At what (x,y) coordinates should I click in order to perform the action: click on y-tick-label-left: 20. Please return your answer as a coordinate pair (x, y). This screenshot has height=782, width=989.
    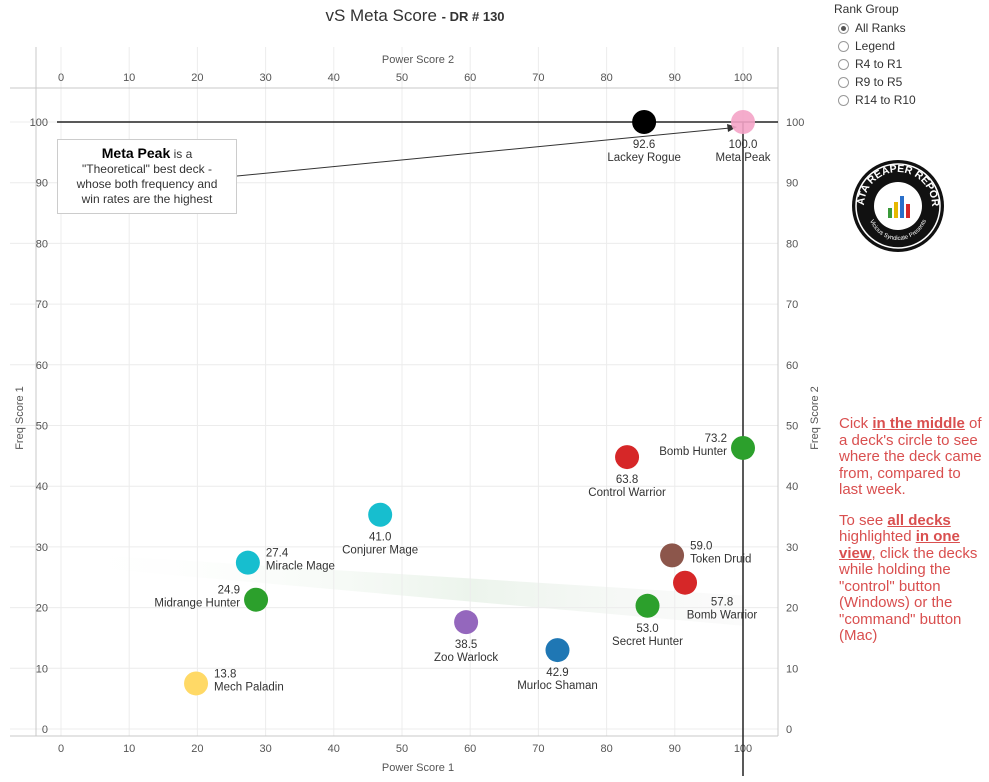
    Looking at the image, I should click on (42, 609).